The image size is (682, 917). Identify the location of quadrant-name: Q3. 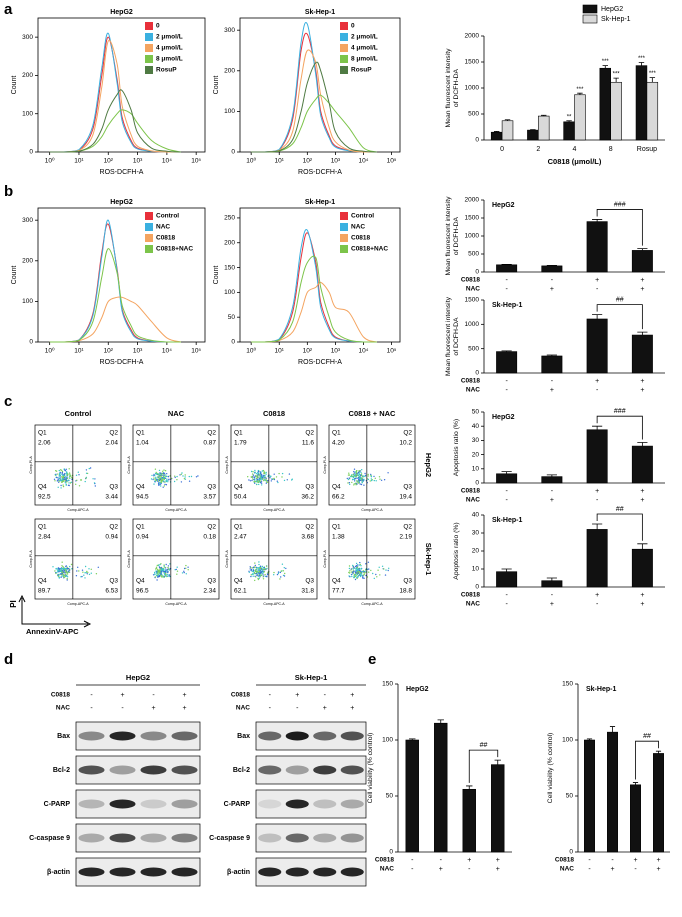
(309, 487).